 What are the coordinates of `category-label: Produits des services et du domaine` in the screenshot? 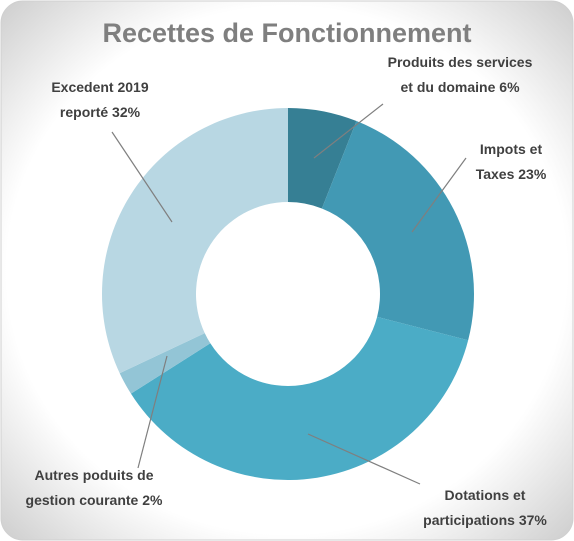 It's located at (460, 74).